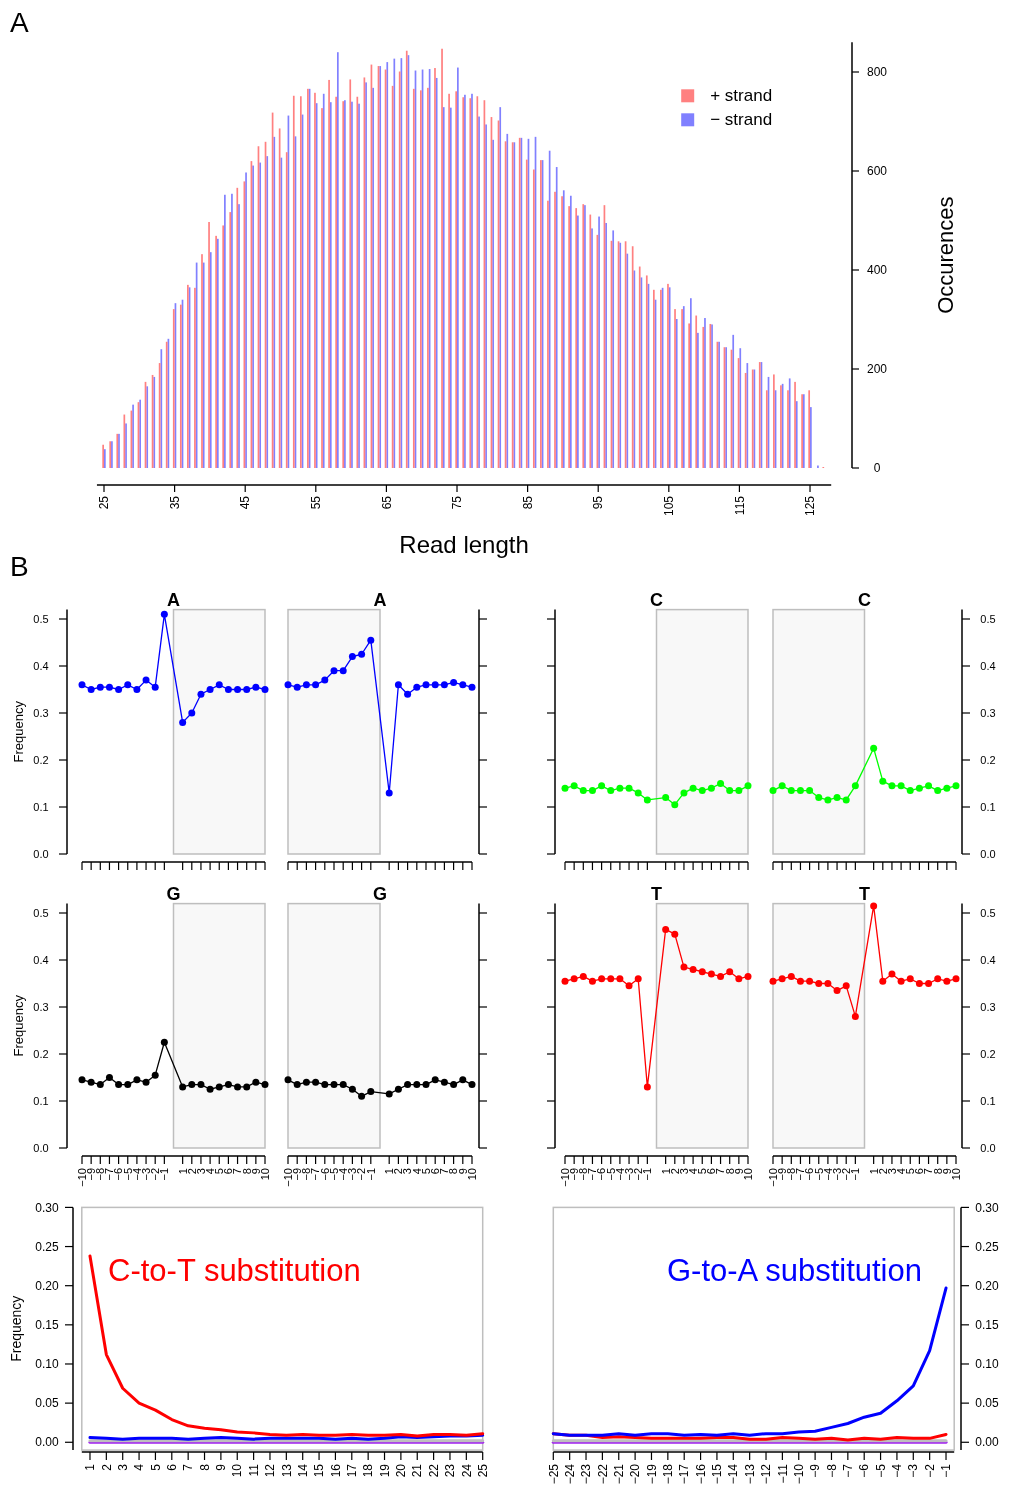 Image resolution: width=1009 pixels, height=1490 pixels. What do you see at coordinates (586, 1474) in the screenshot?
I see `x-tick-label: −23` at bounding box center [586, 1474].